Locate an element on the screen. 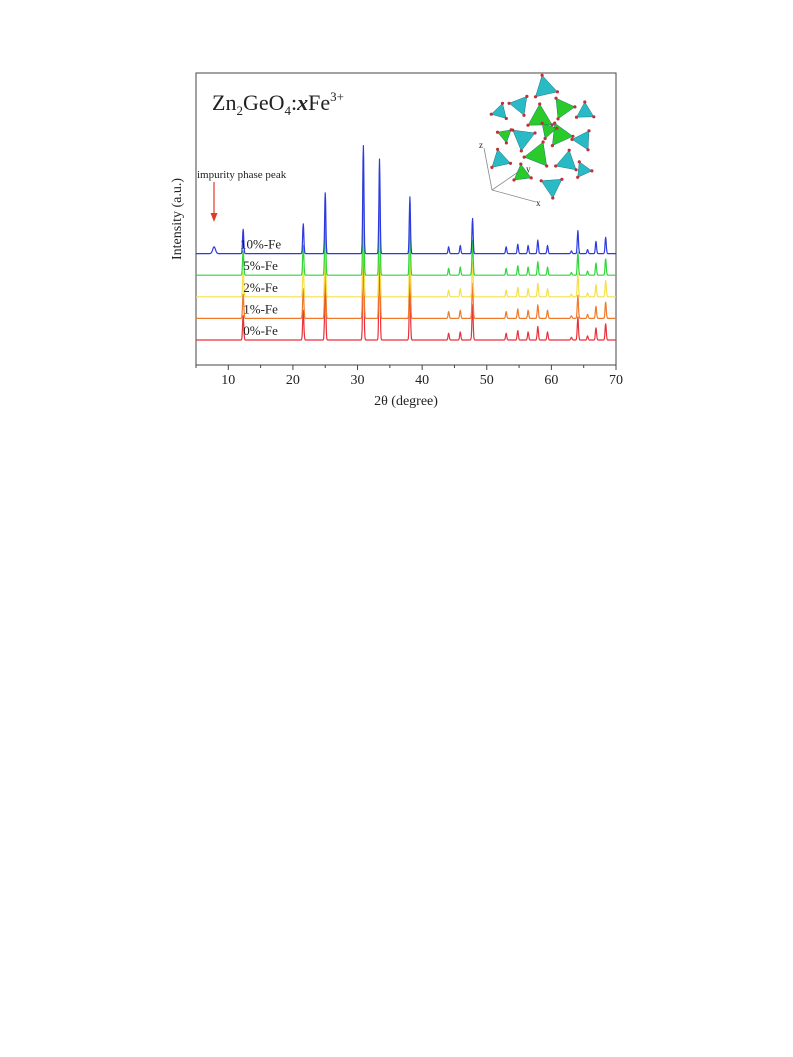 The height and width of the screenshot is (1057, 793). impurity-annotation: impurity phase peak is located at coordinates (242, 175).